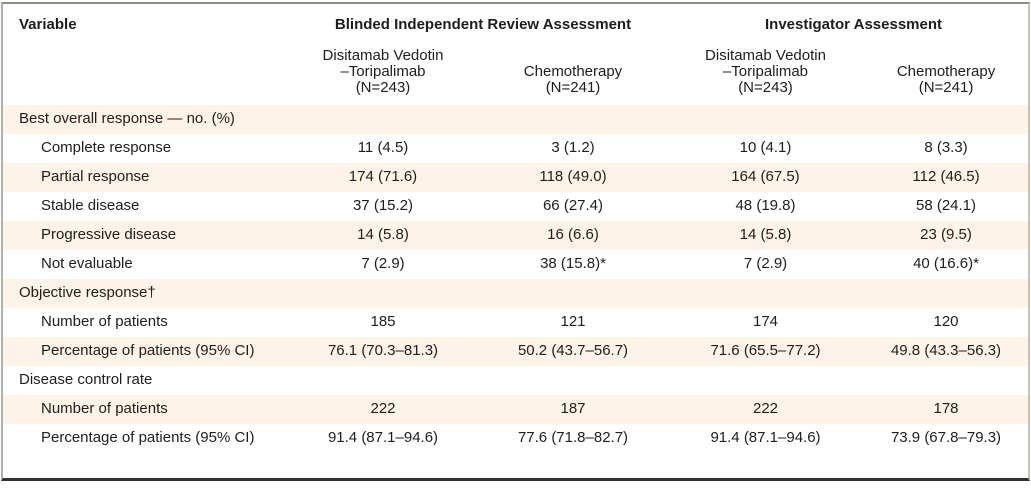 The height and width of the screenshot is (493, 1031). I want to click on value-cell: 40 (16.6)*, so click(946, 263).